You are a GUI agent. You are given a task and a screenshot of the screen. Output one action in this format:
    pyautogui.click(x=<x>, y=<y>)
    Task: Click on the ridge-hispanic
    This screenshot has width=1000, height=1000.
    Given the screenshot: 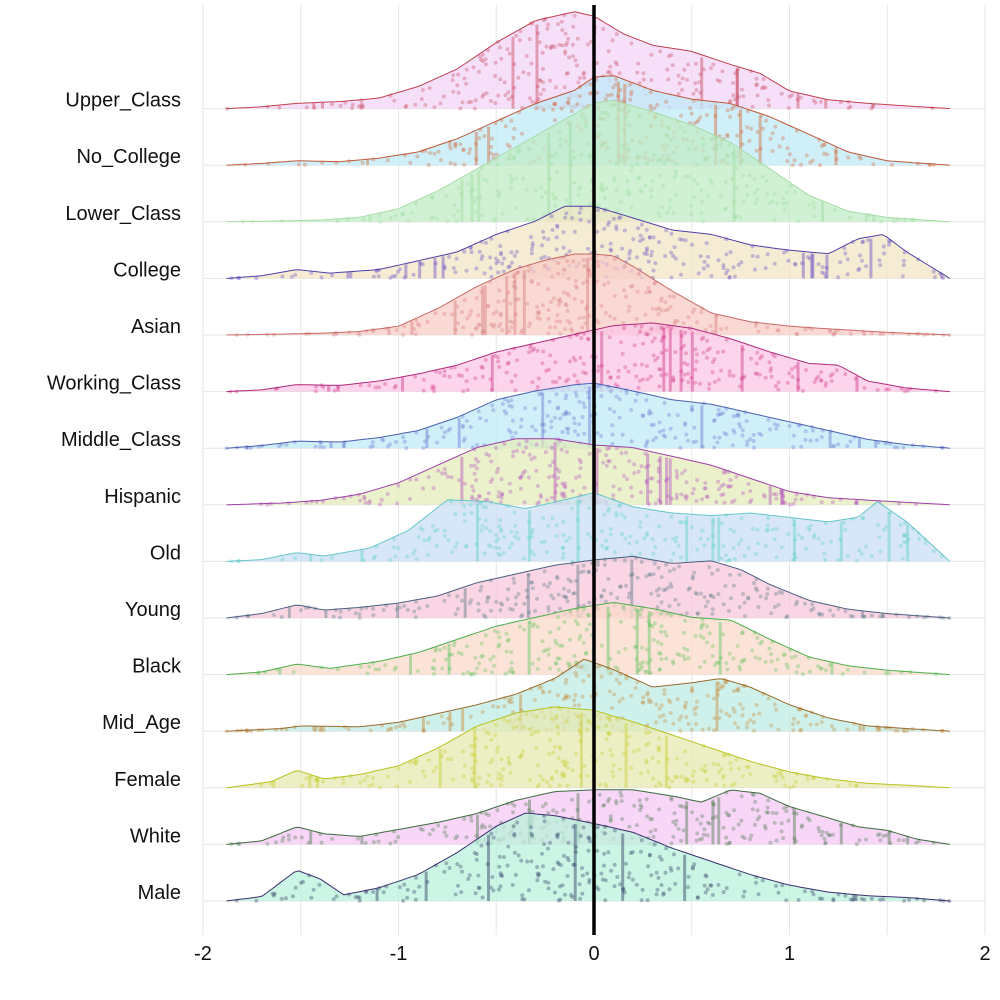 What is the action you would take?
    pyautogui.click(x=588, y=472)
    